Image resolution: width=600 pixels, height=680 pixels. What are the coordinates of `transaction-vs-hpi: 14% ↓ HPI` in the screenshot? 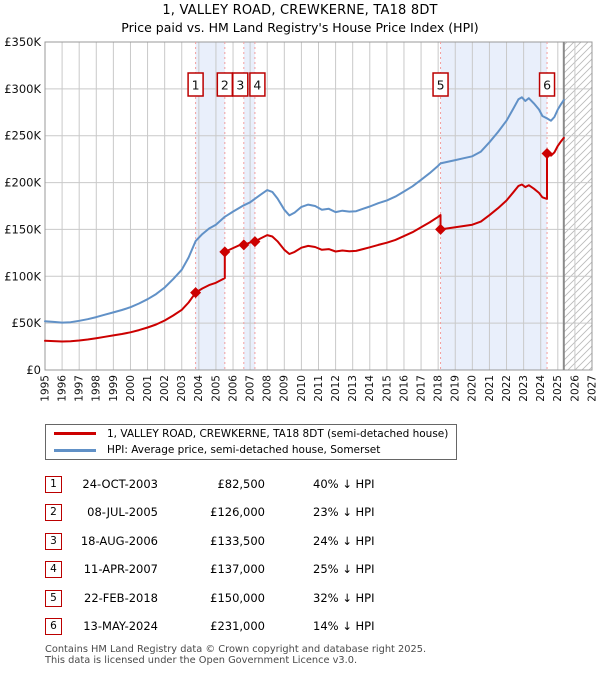 It's located at (344, 626).